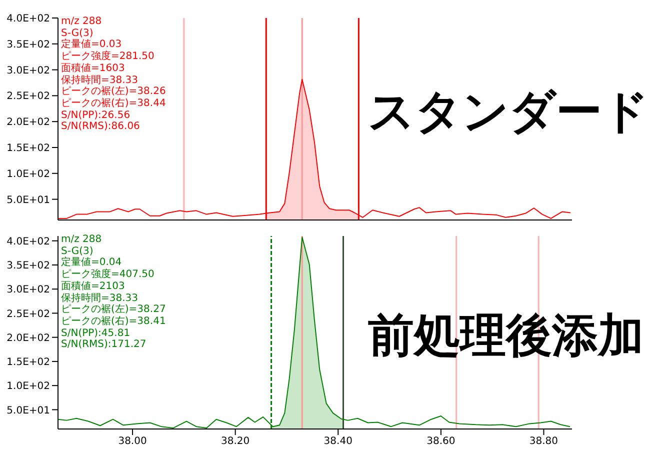 This screenshot has height=449, width=663. I want to click on annotation: ピークの裾(右)=38.44, so click(113, 104).